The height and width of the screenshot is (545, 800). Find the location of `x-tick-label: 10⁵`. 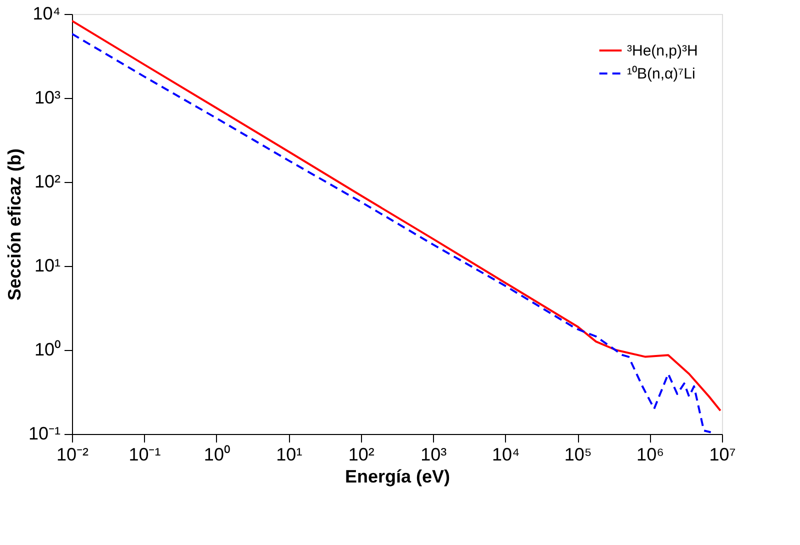

x-tick-label: 10⁵ is located at coordinates (578, 454).